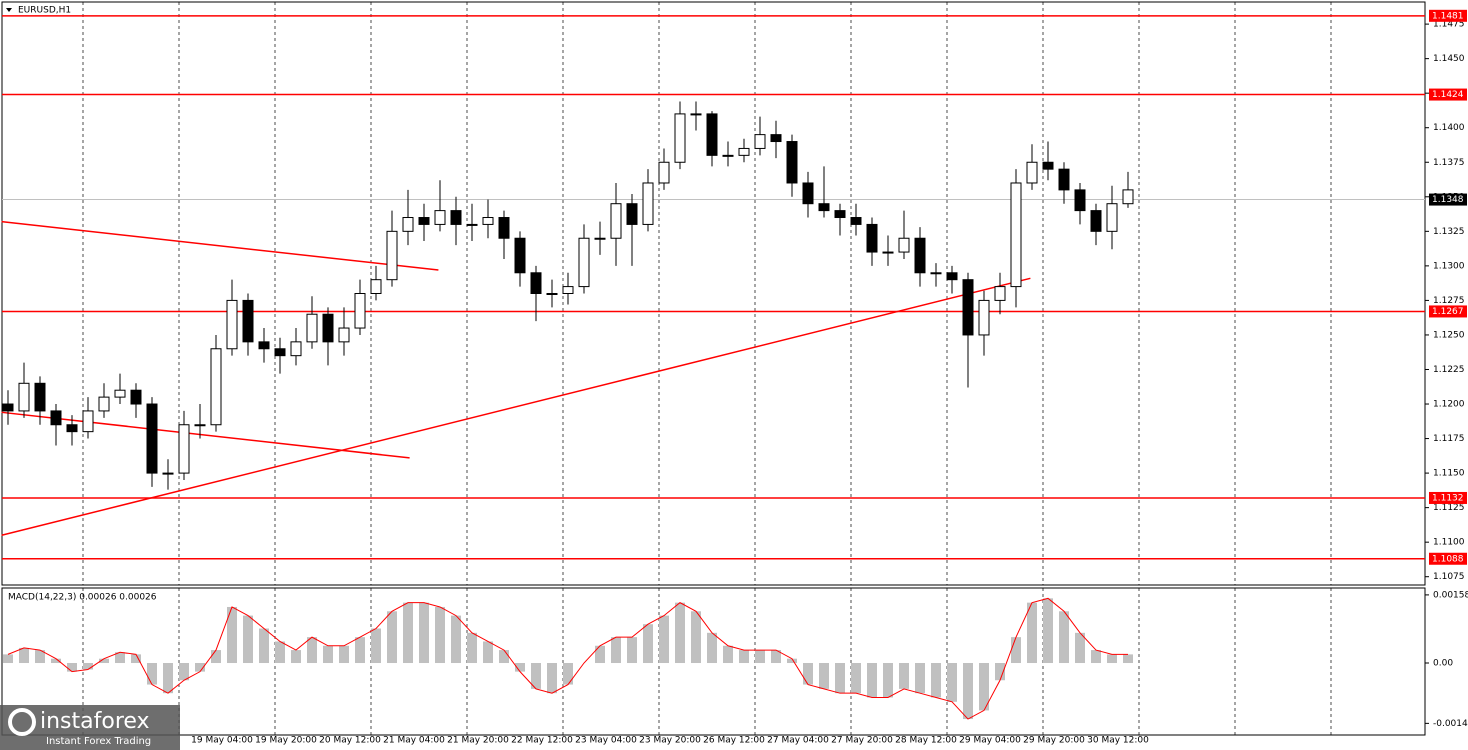 The width and height of the screenshot is (1468, 750). Describe the element at coordinates (1449, 163) in the screenshot. I see `y-tick-label: 1.1375` at that location.